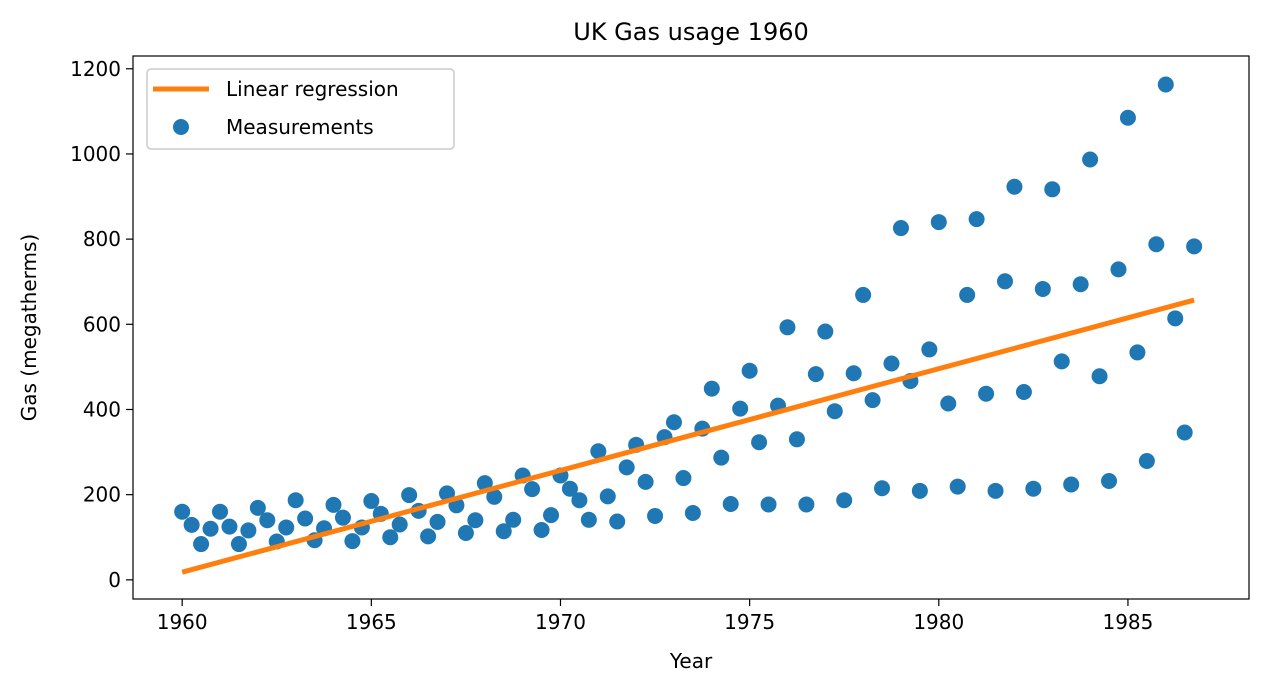 This screenshot has height=693, width=1267. What do you see at coordinates (371, 622) in the screenshot?
I see `x-tick-label: 1965` at bounding box center [371, 622].